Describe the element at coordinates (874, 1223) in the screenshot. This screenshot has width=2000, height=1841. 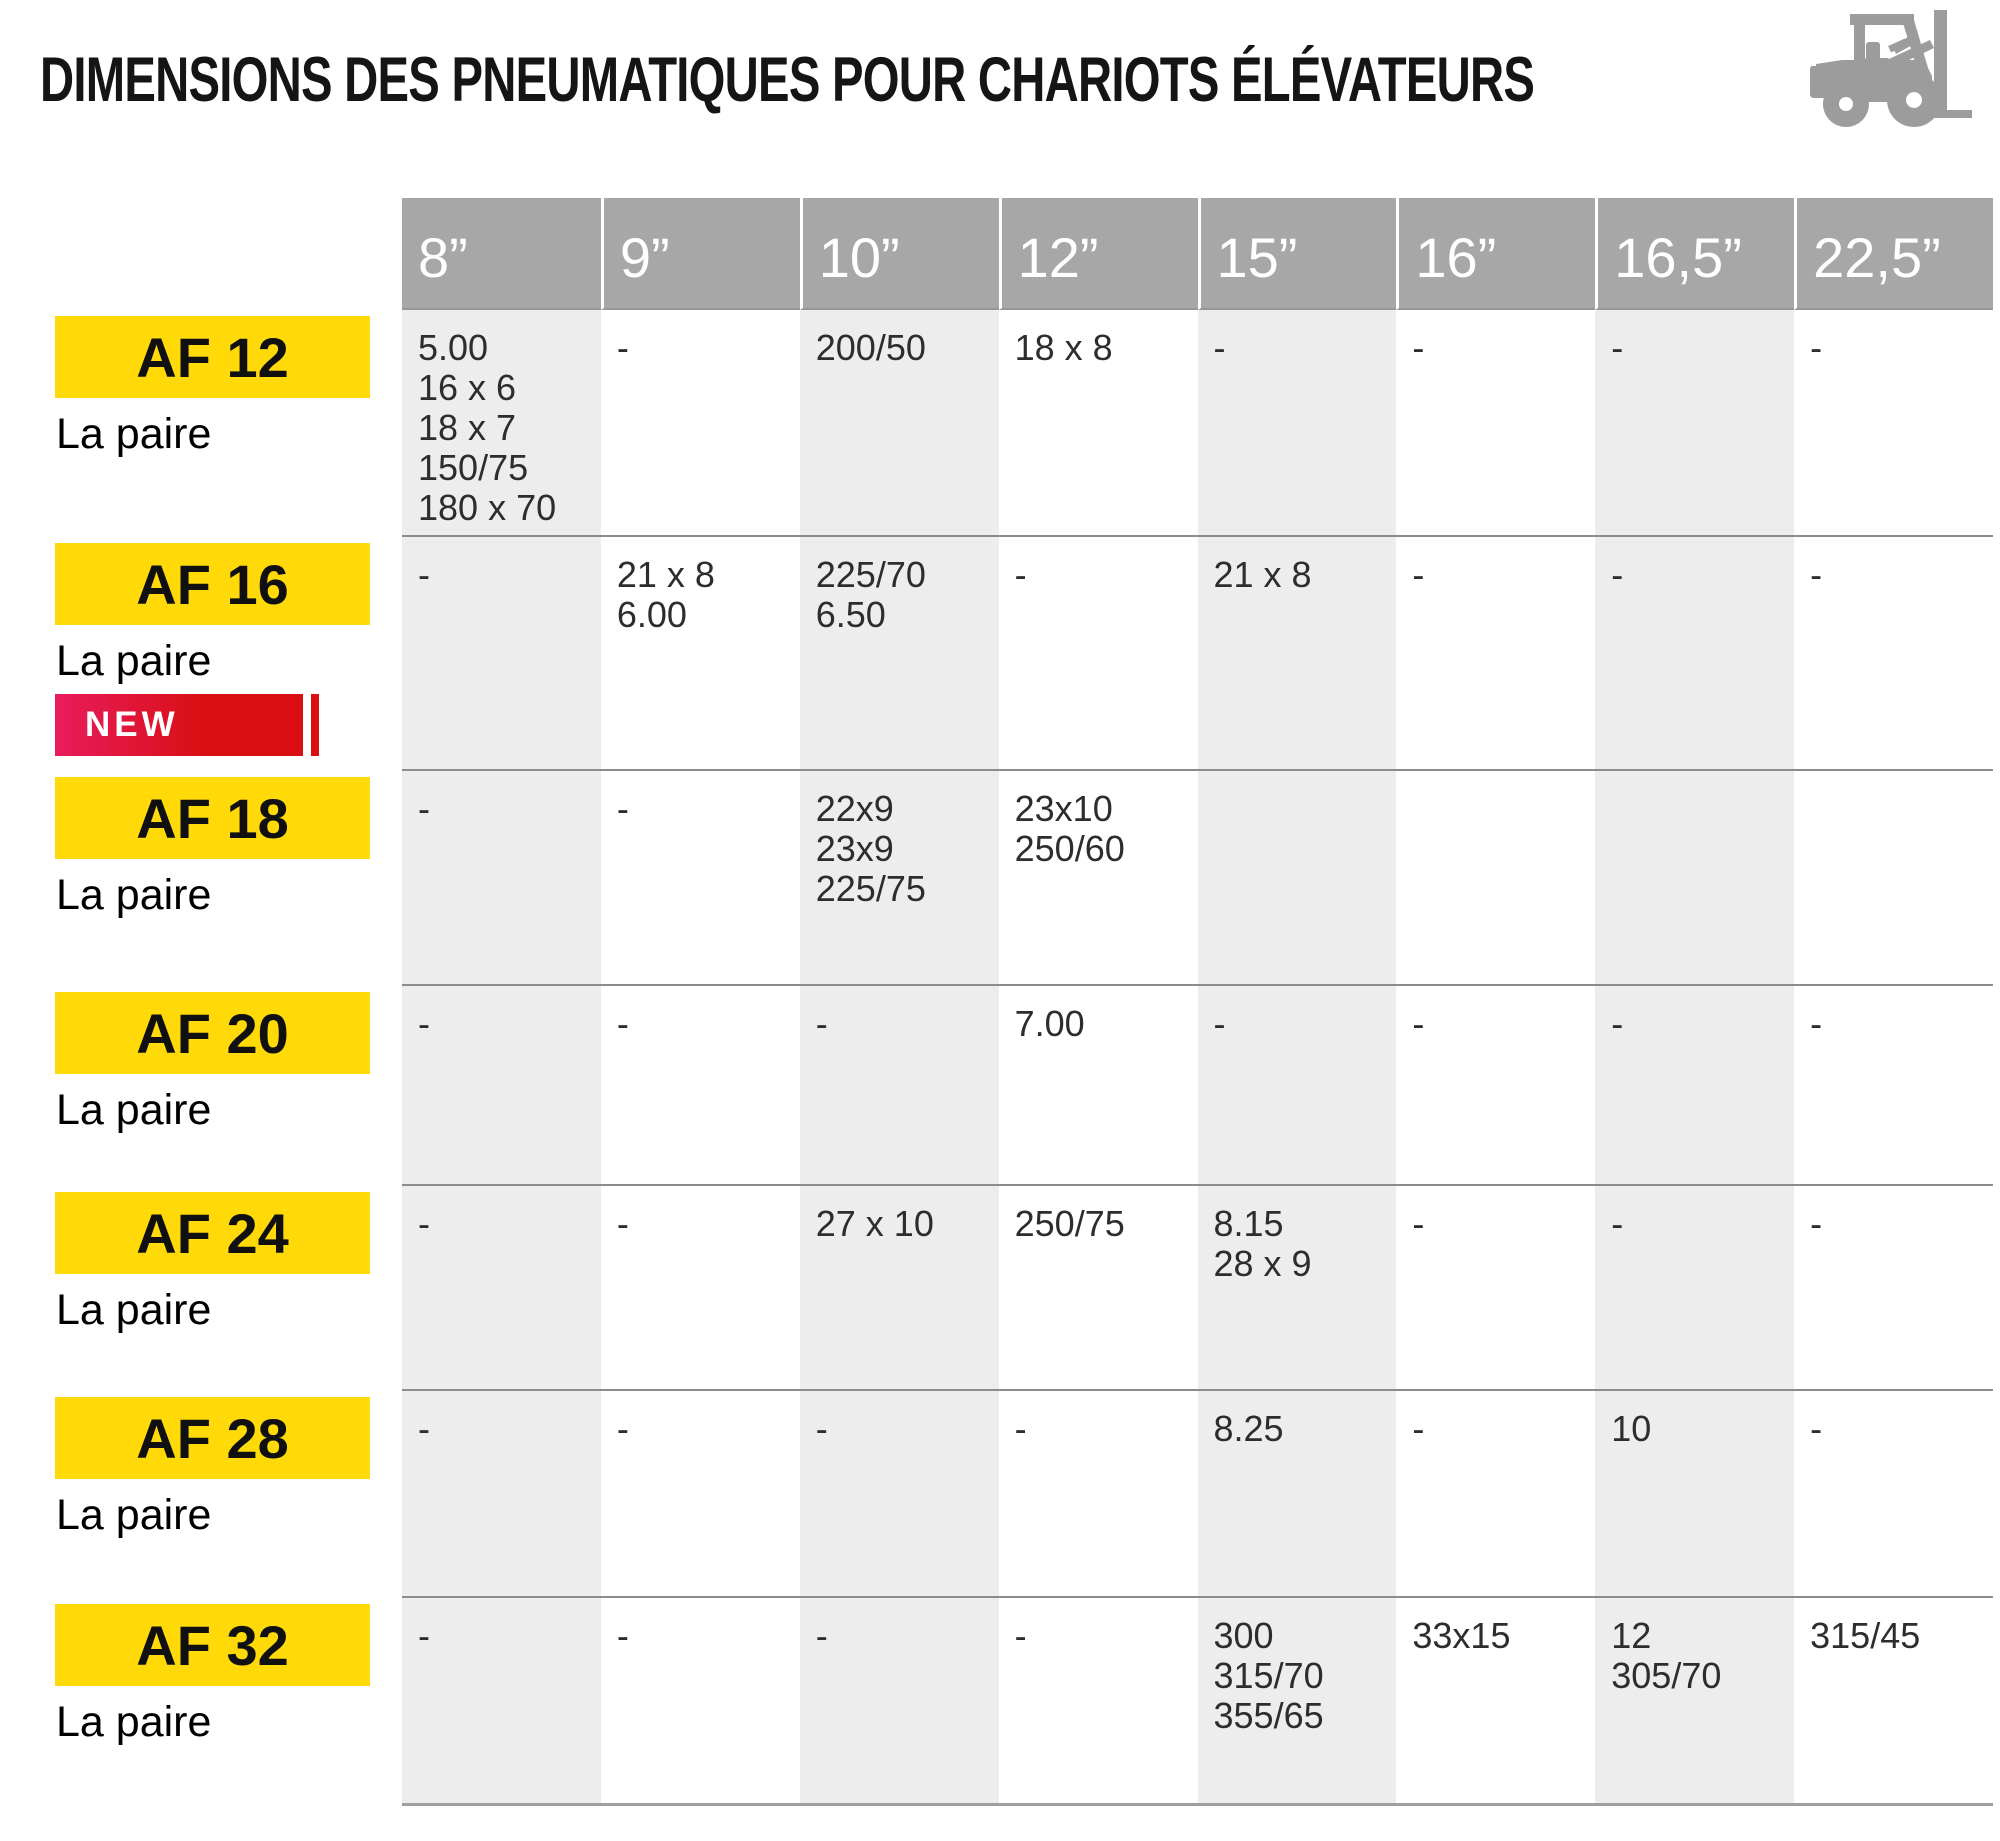
I see `size-value: 27 x 10` at that location.